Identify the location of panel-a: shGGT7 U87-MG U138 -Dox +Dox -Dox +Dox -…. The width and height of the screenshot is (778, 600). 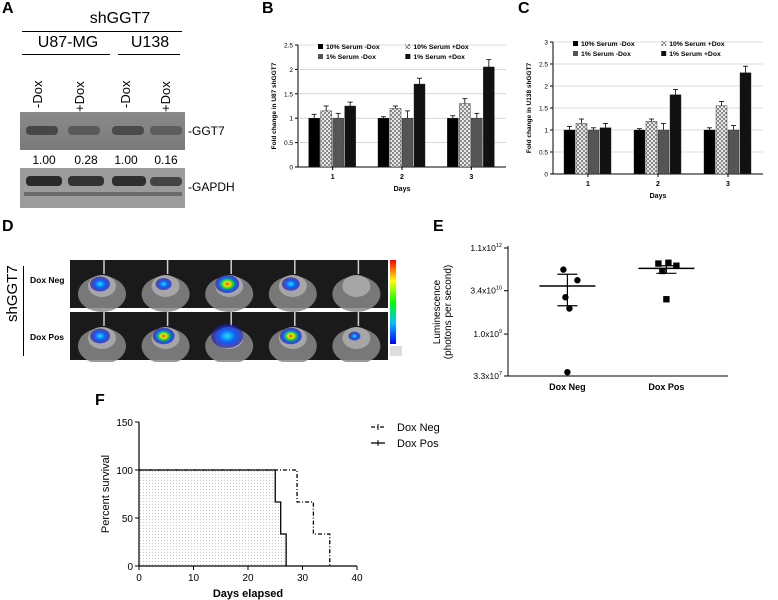
(127, 107).